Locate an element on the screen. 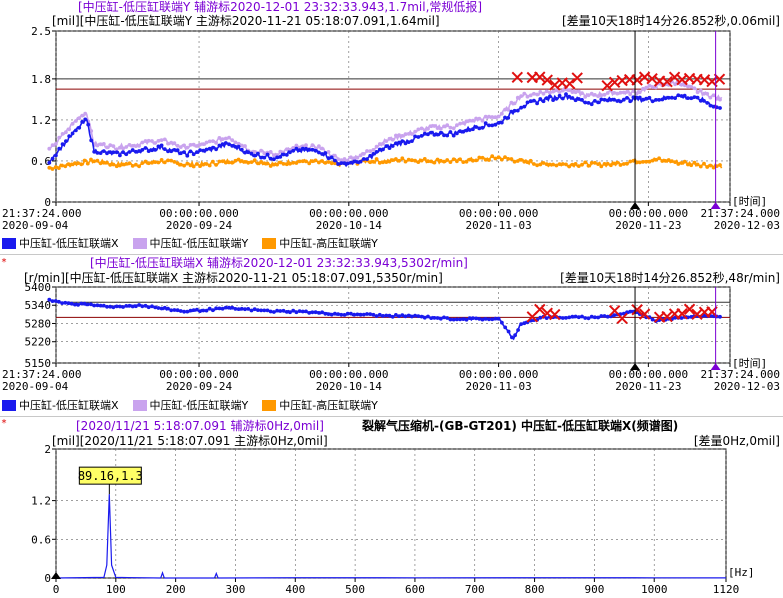 Image resolution: width=783 pixels, height=598 pixels. x-tick-label: 200 is located at coordinates (176, 589).